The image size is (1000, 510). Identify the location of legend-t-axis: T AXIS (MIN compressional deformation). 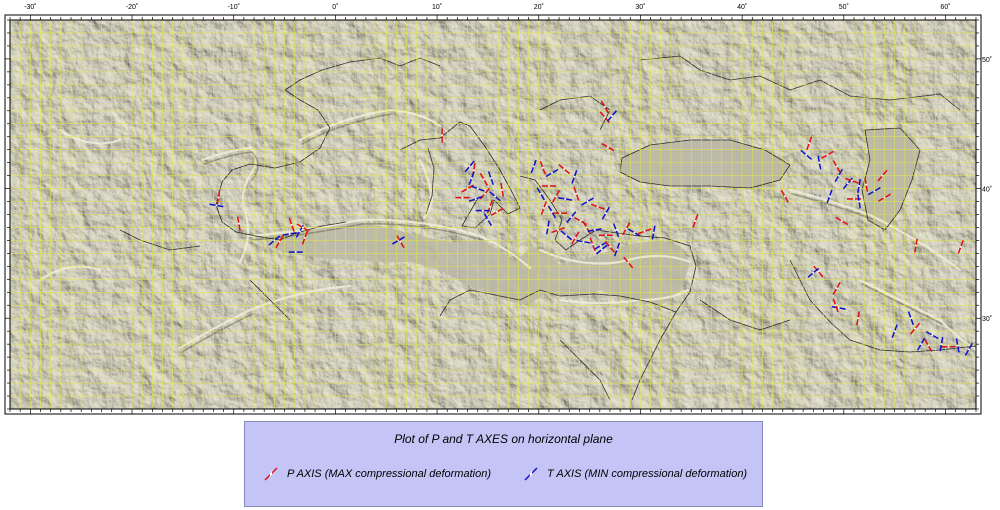
(634, 474).